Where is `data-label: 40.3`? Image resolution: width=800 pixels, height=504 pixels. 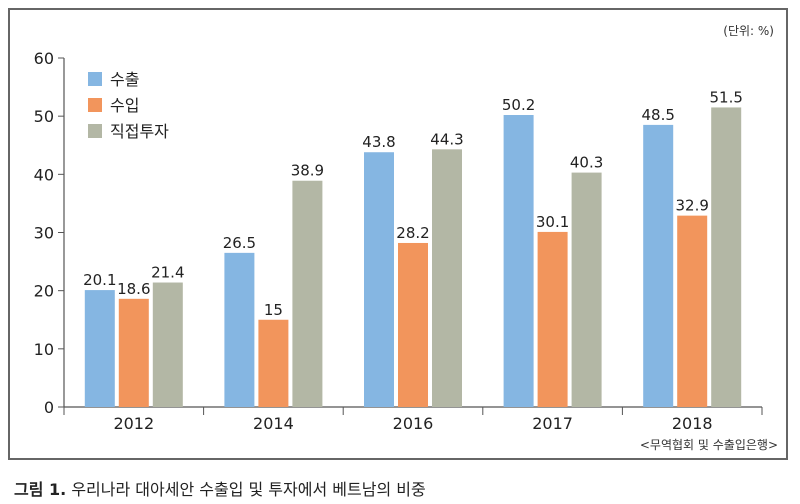
data-label: 40.3 is located at coordinates (586, 163).